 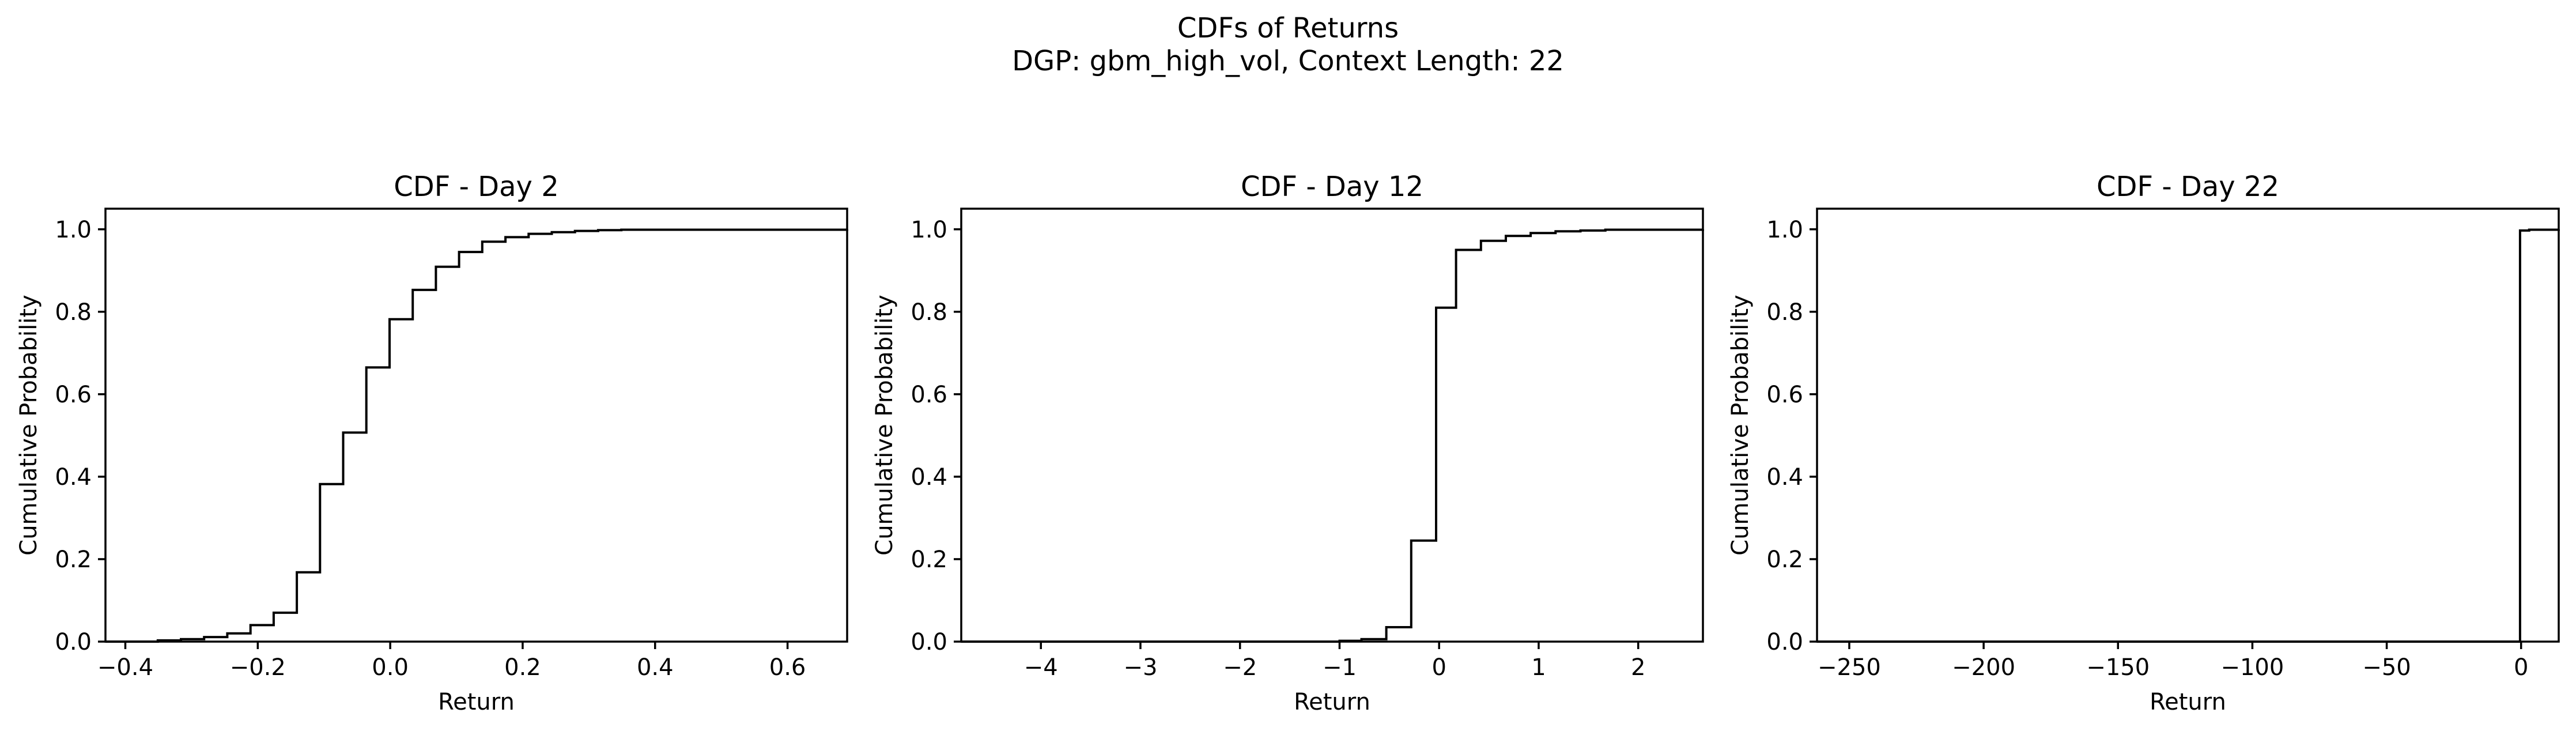 I want to click on x-tick-label: −100, so click(x=2252, y=667).